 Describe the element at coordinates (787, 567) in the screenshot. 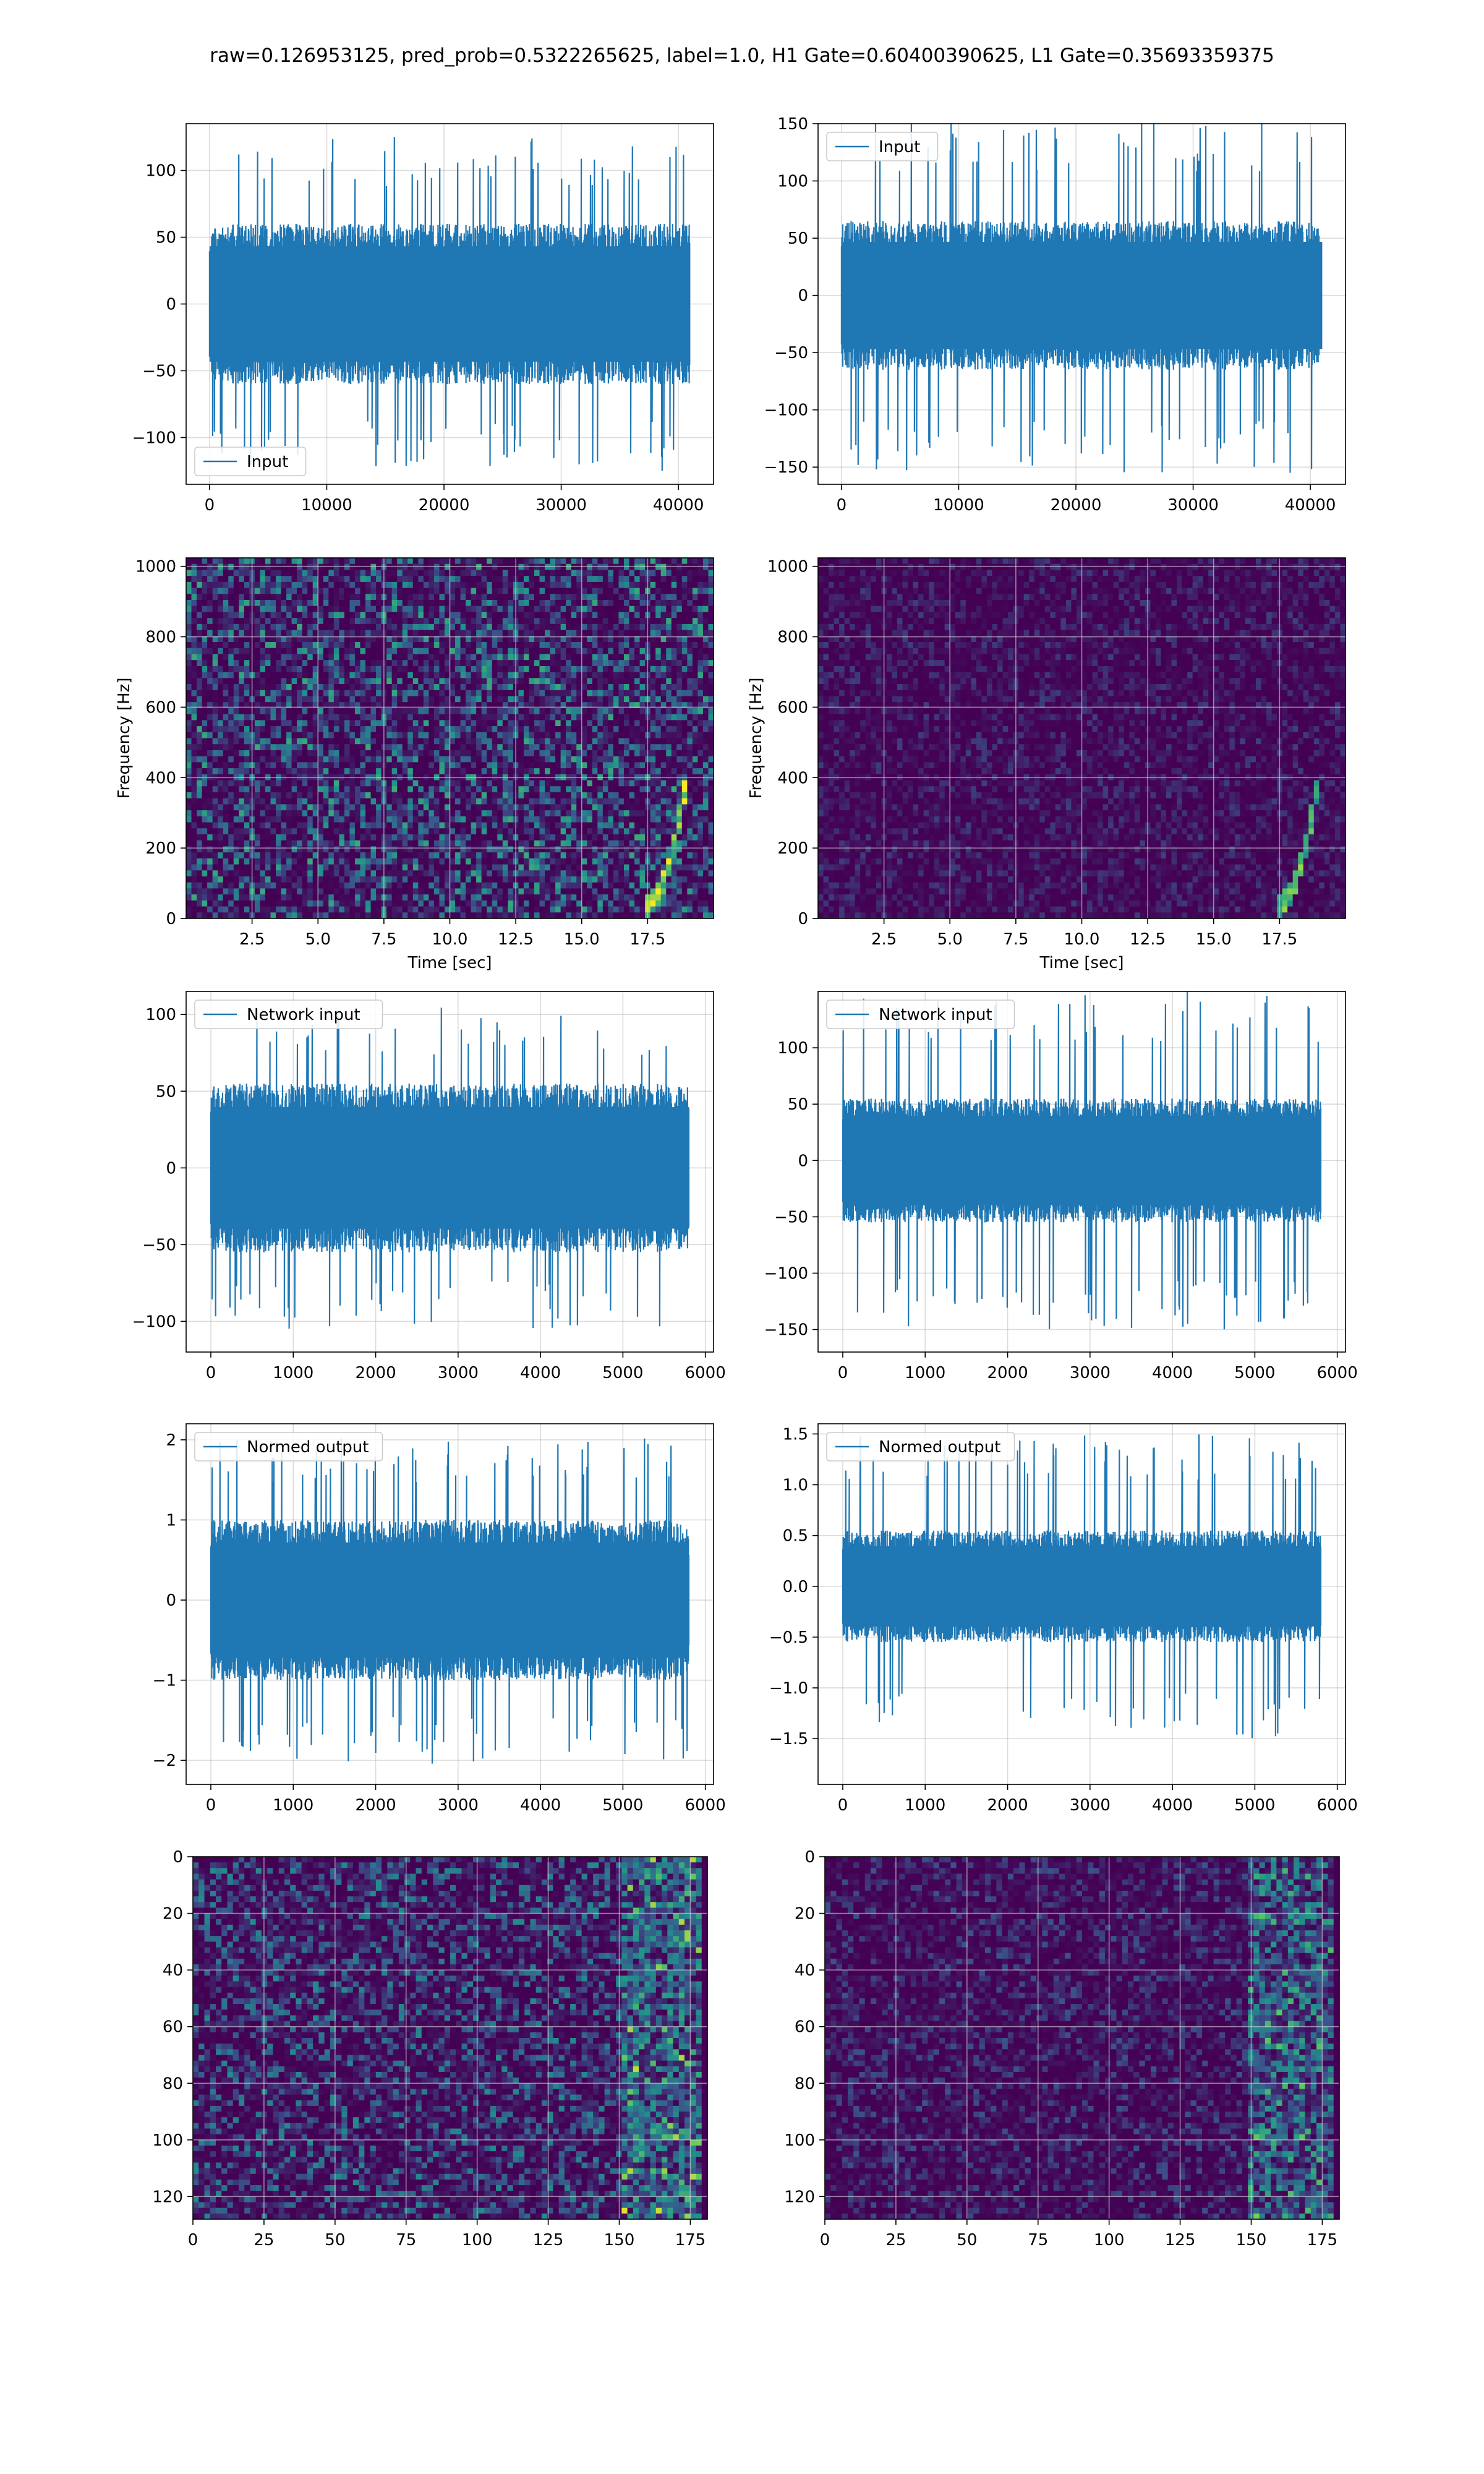

I see `y-tick-label: 1000` at that location.